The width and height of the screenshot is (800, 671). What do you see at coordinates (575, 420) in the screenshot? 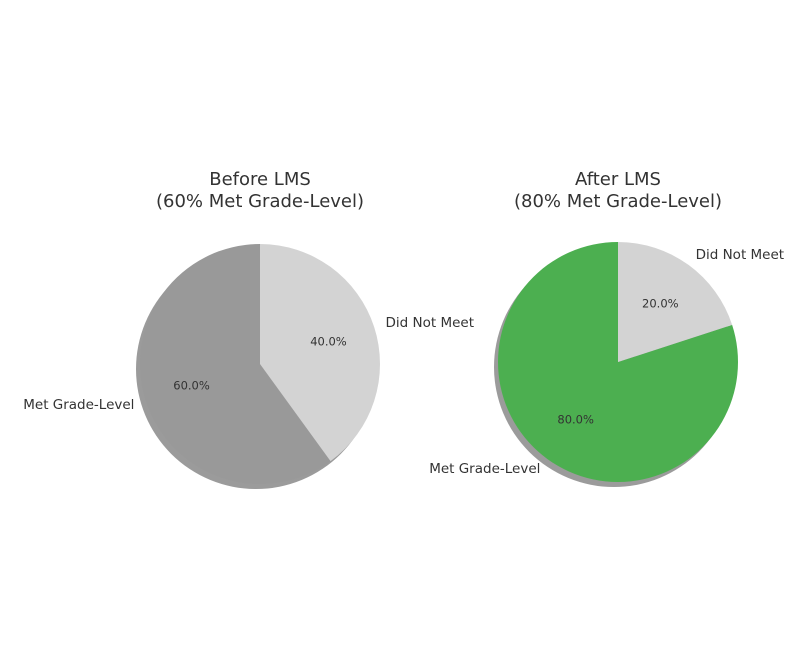
I see `value-label: 80.0%` at bounding box center [575, 420].